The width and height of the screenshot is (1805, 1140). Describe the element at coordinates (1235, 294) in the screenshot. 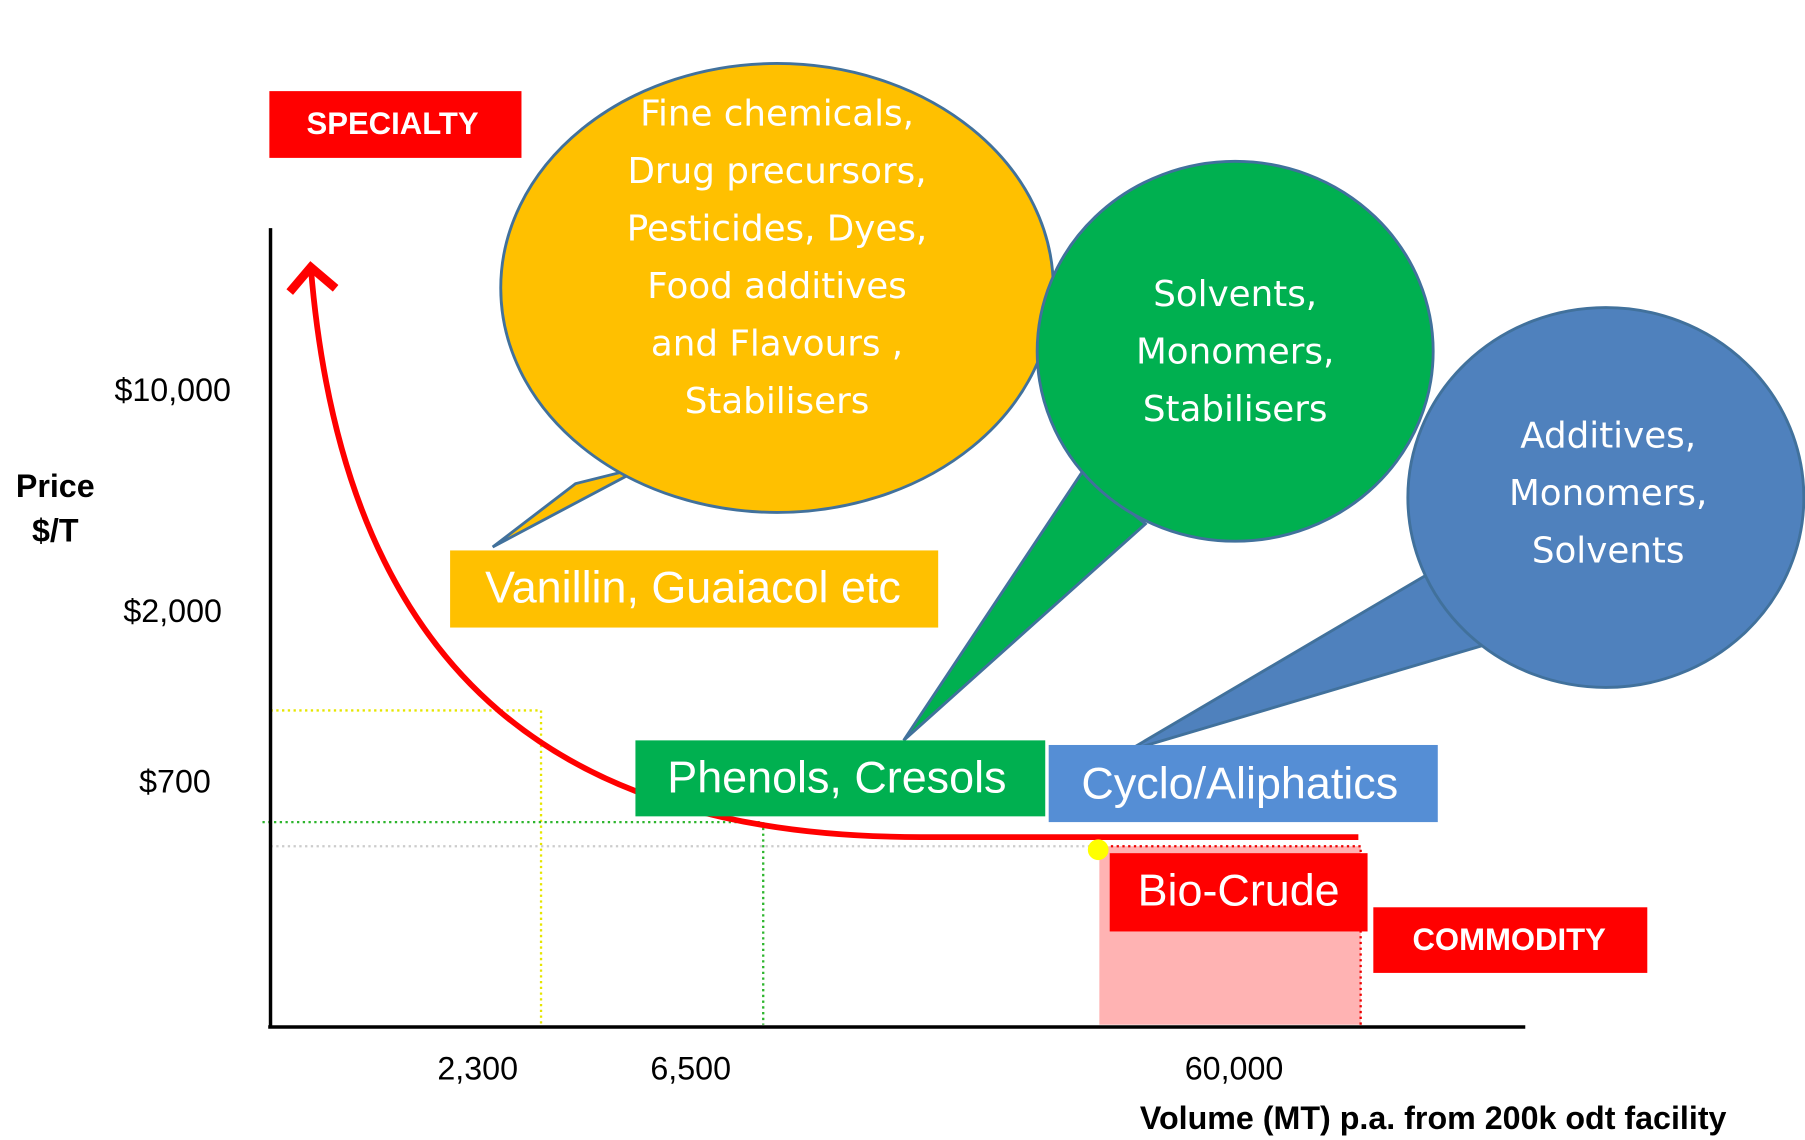

I see `bubble-line: Solvents,` at that location.